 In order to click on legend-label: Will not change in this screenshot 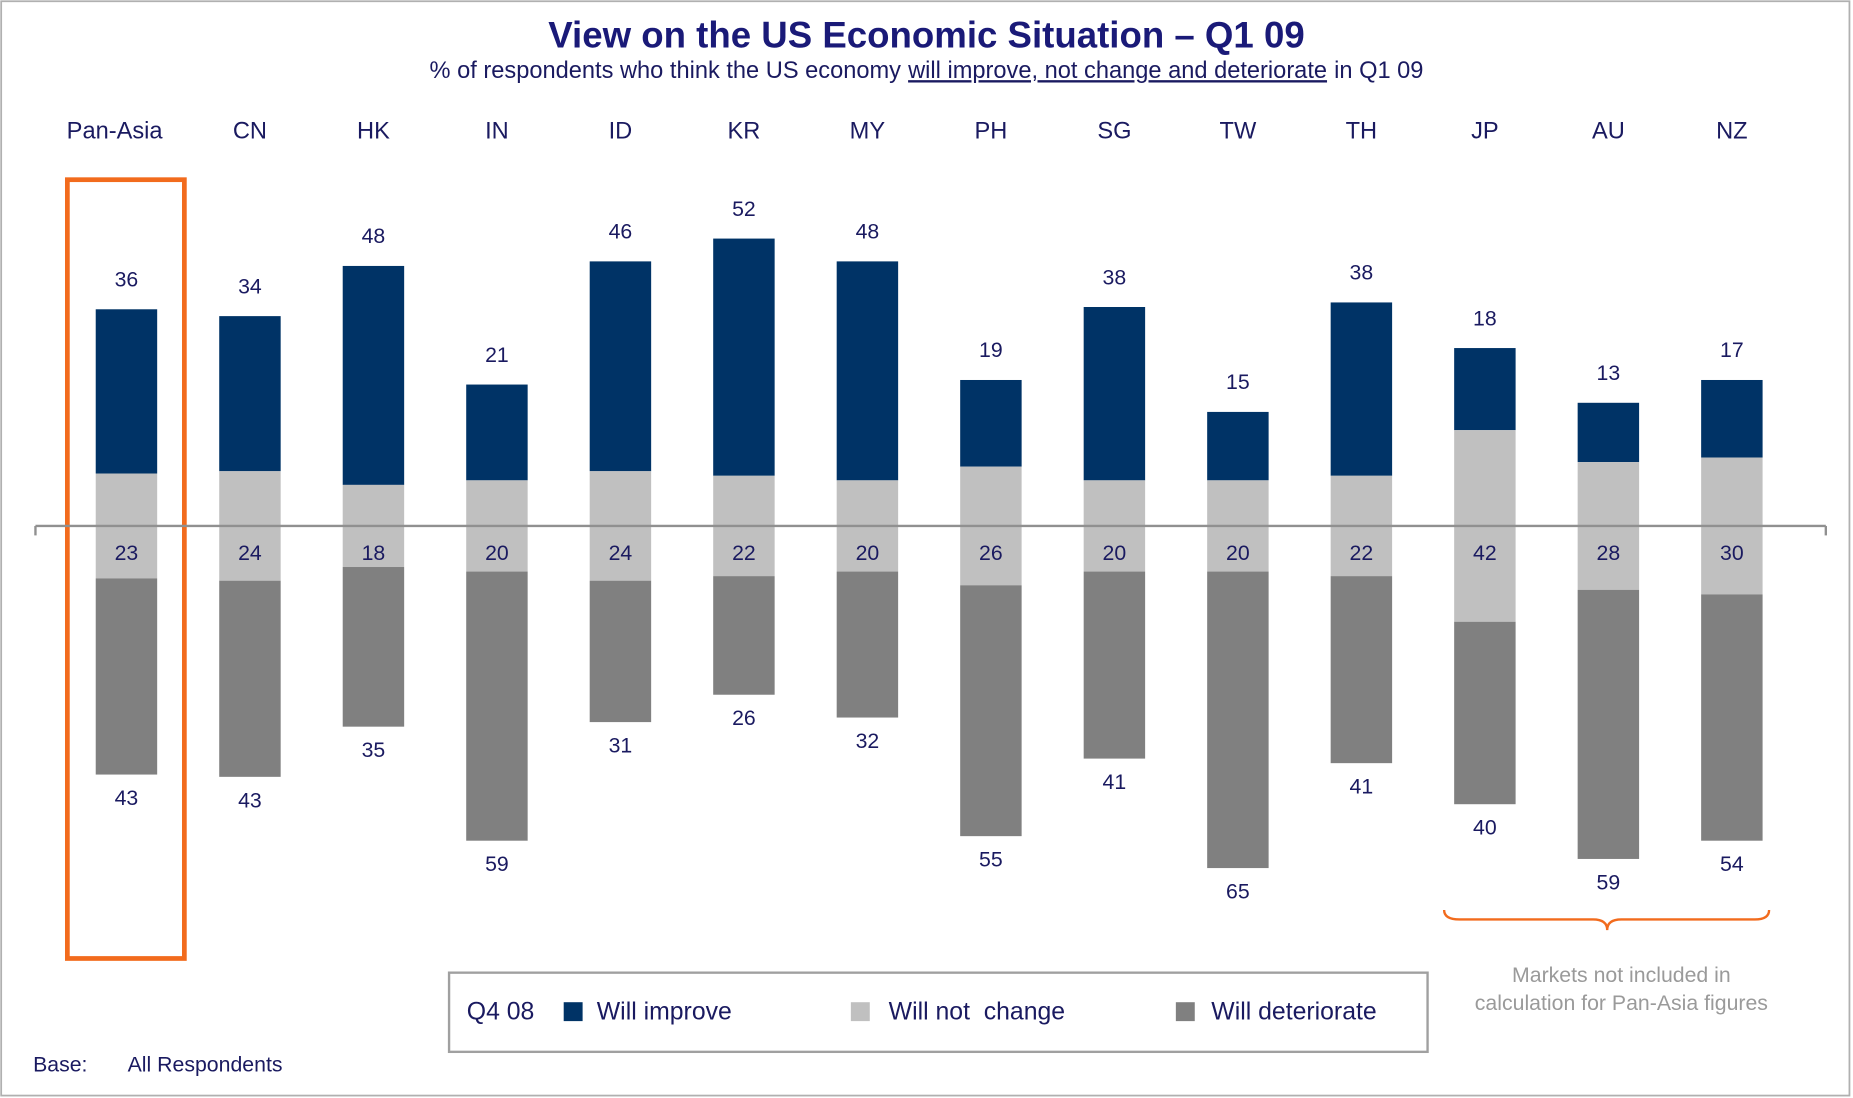, I will do `click(977, 1011)`.